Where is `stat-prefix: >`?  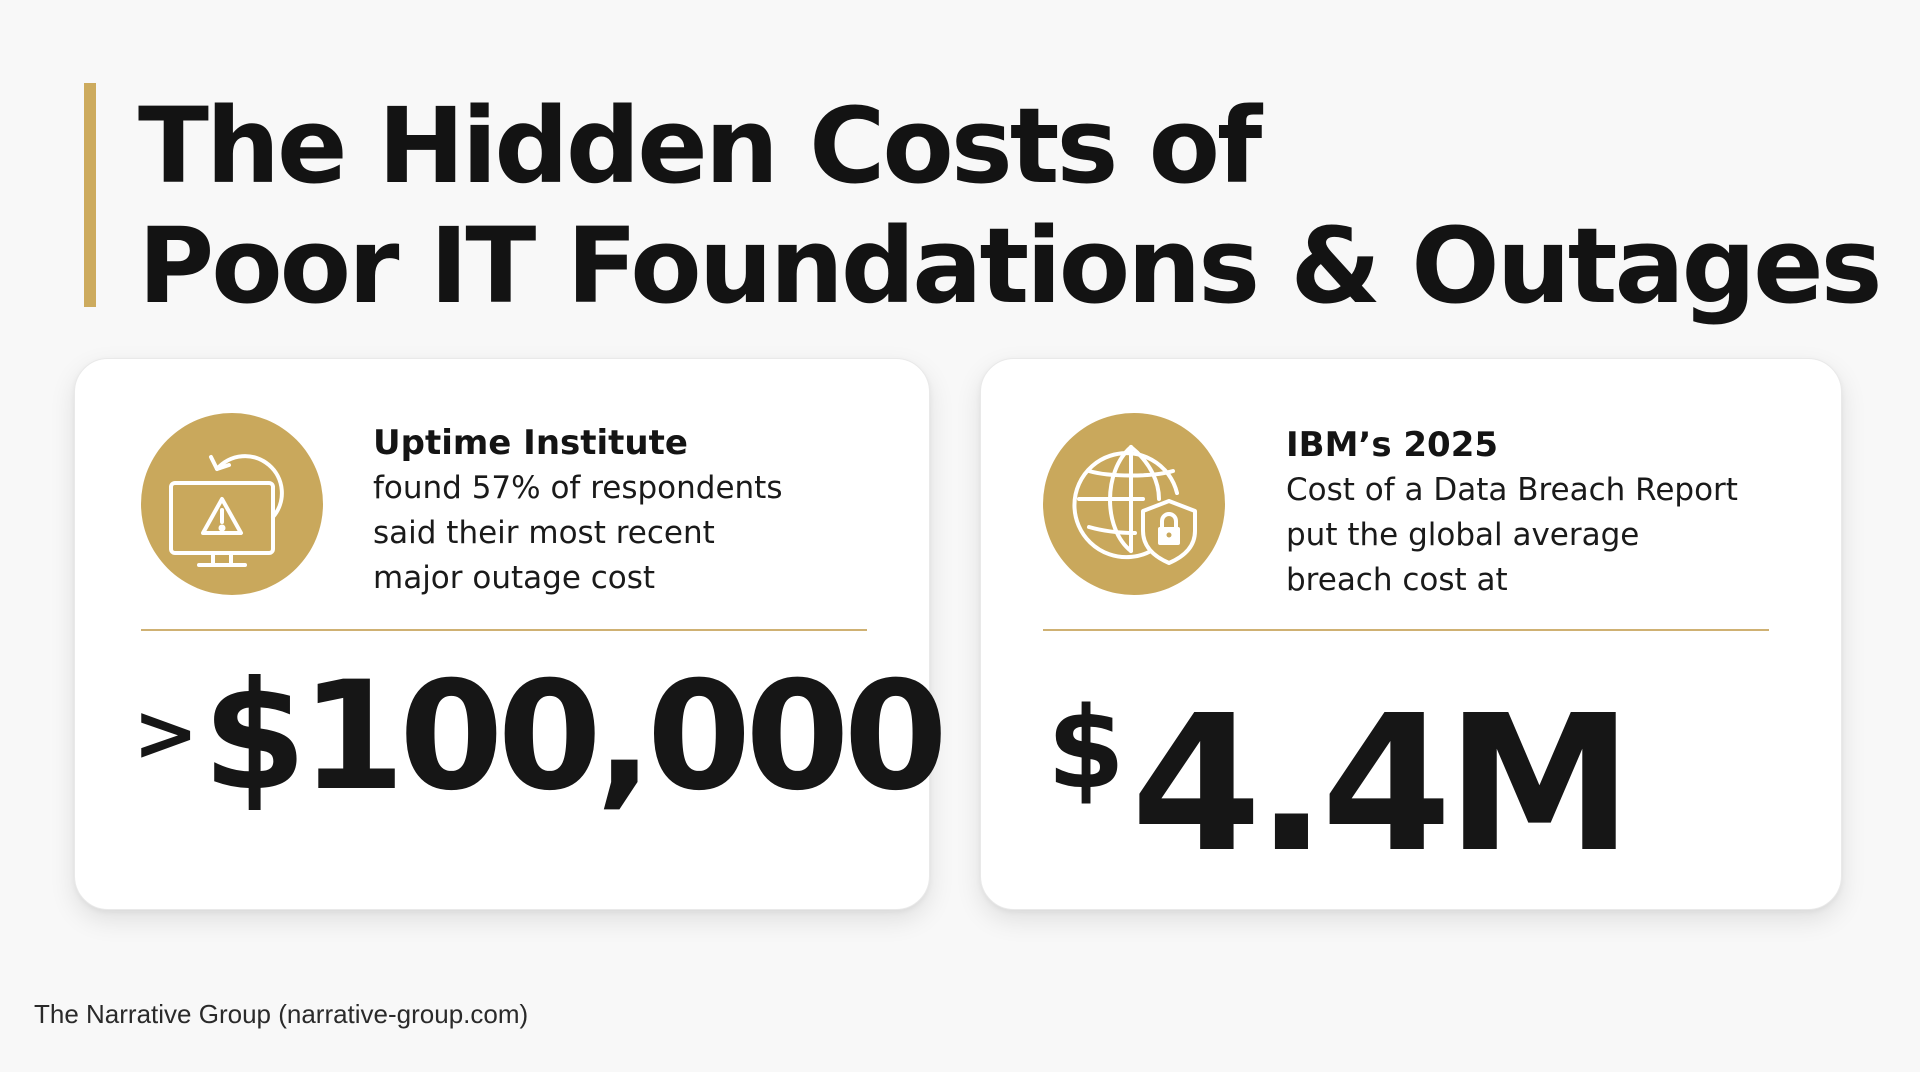 stat-prefix: > is located at coordinates (166, 734).